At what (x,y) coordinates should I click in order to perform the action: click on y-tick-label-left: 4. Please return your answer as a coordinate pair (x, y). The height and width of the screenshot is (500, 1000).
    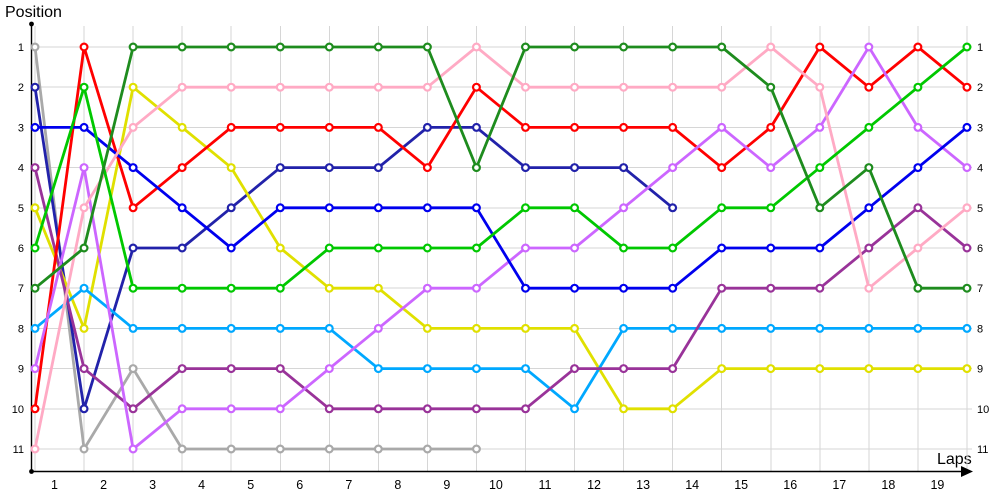
    Looking at the image, I should click on (21, 169).